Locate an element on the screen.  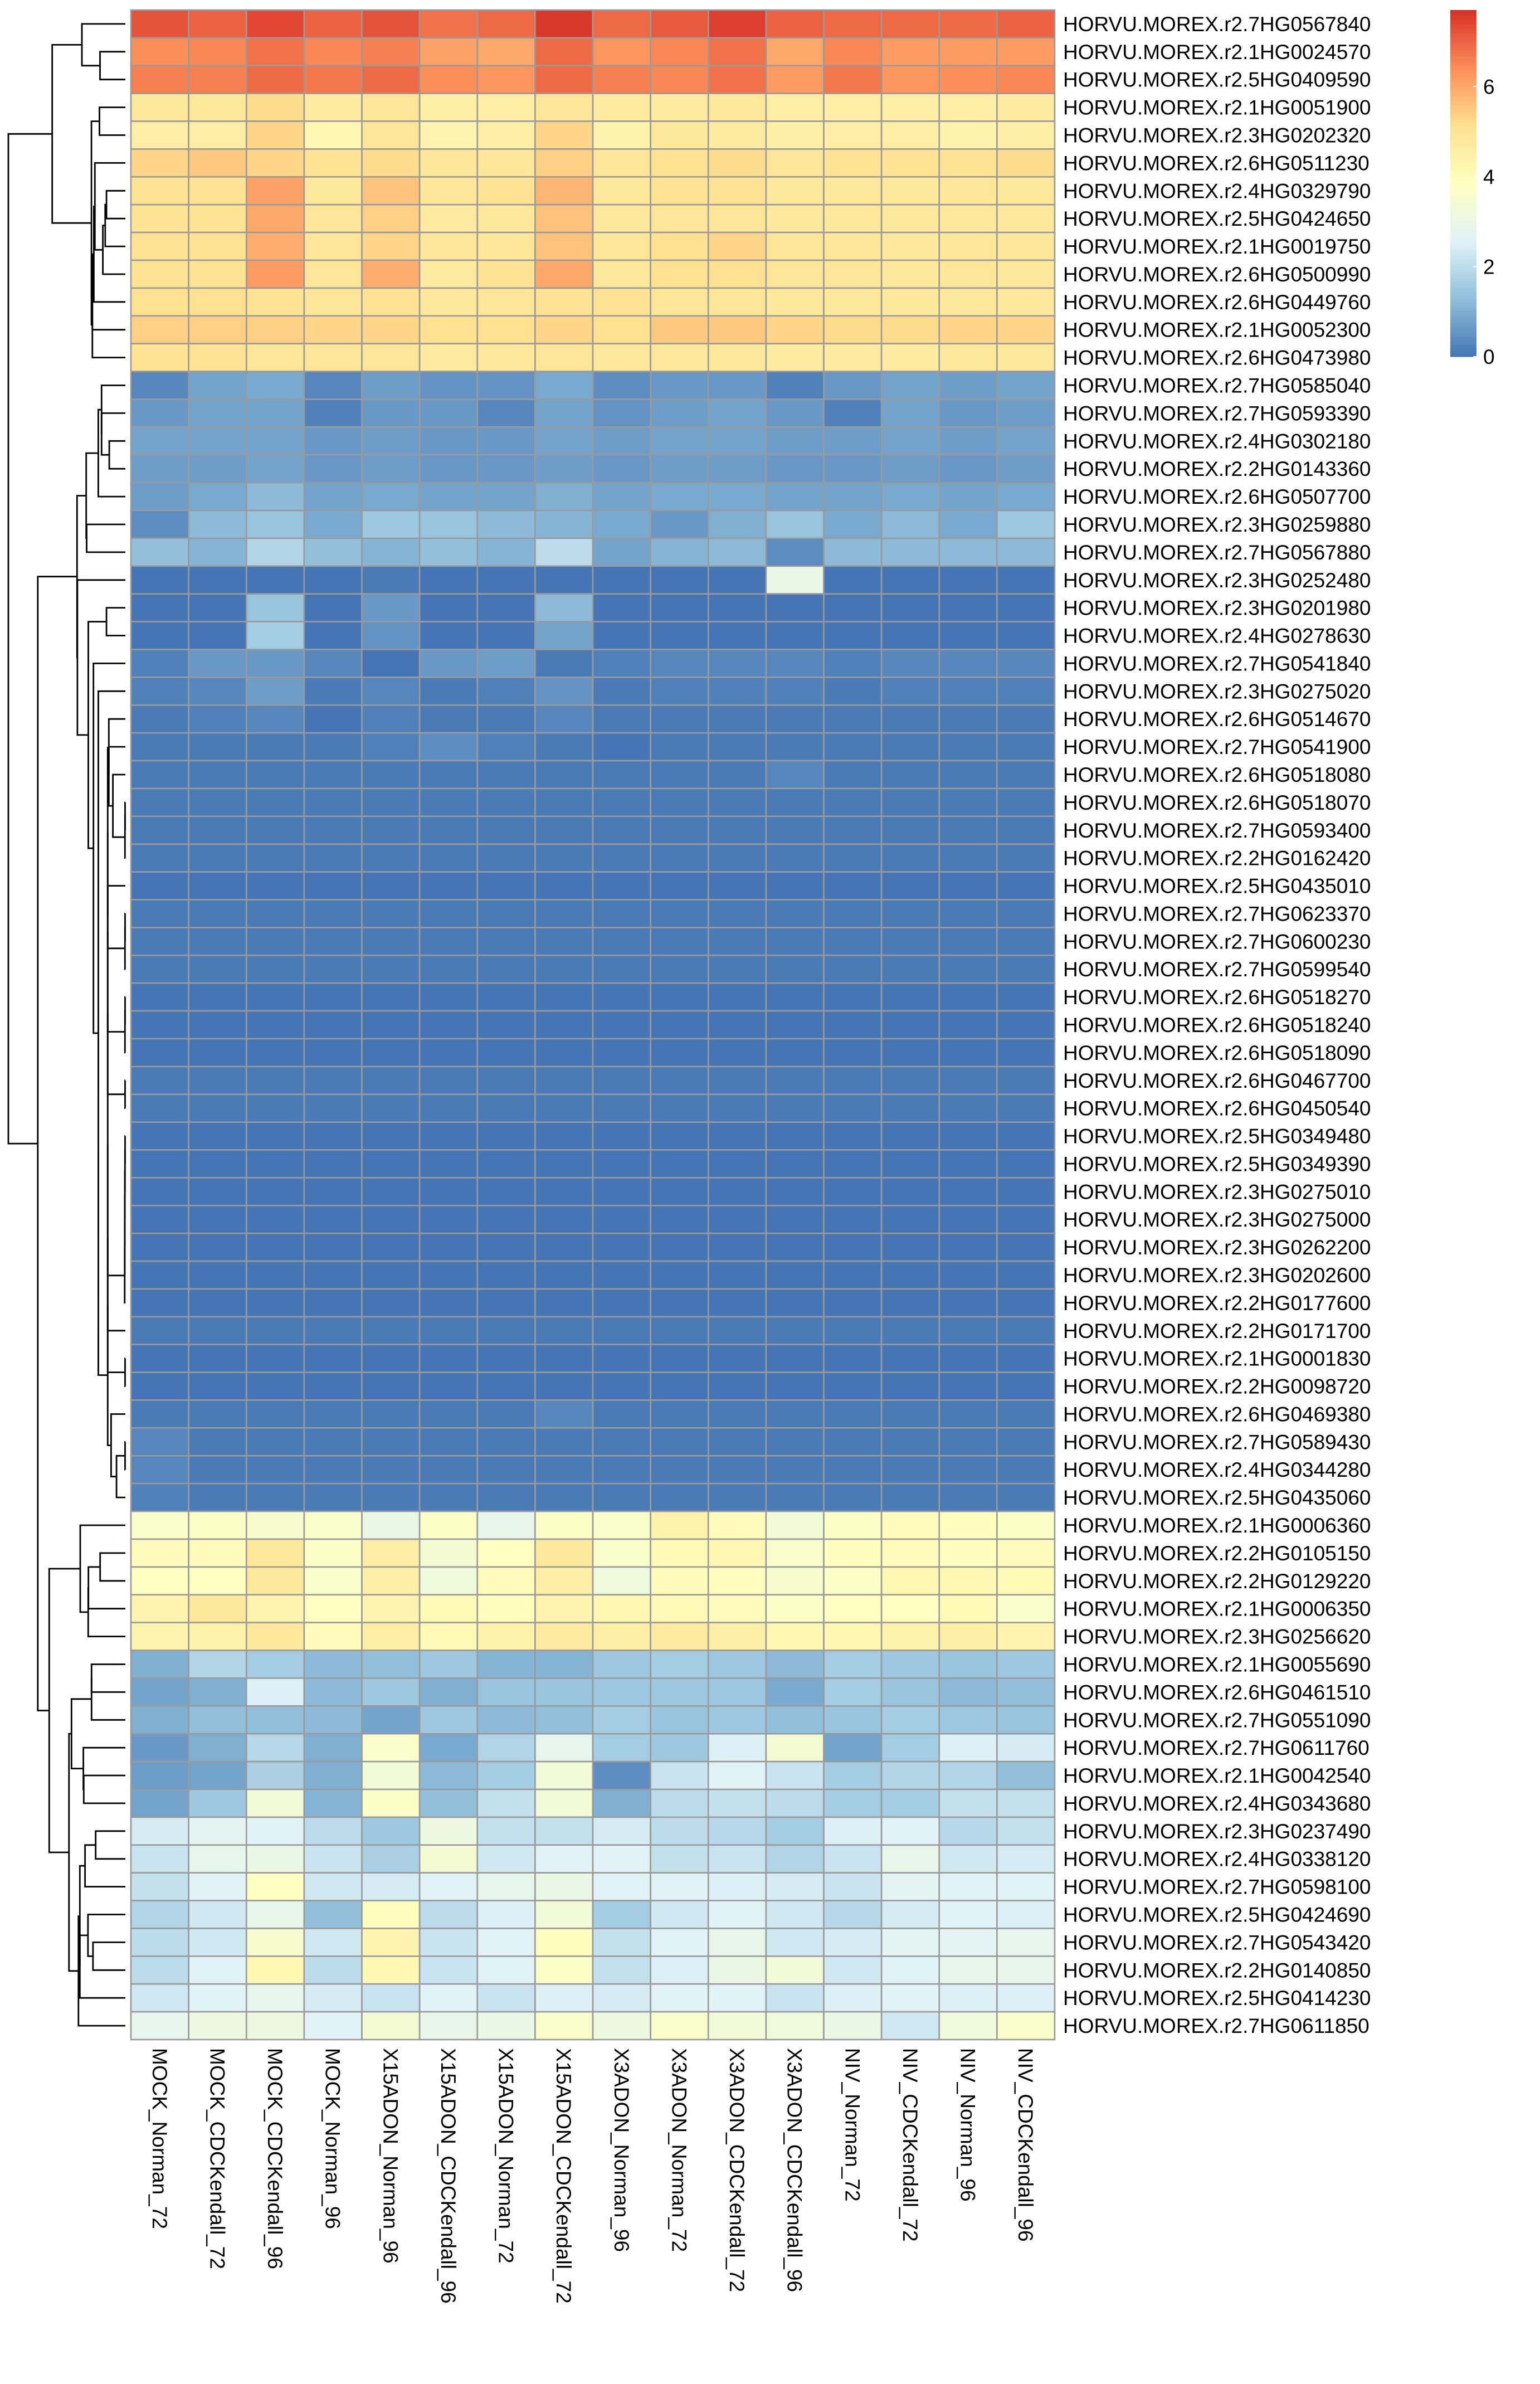
row-label: HORVU.MOREX.r2.1HG0019750 is located at coordinates (1217, 246).